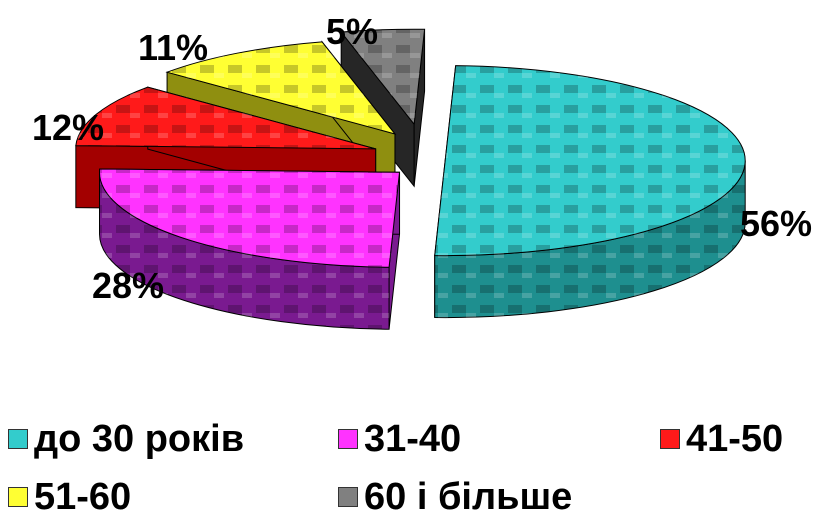 This screenshot has height=526, width=835. What do you see at coordinates (735, 438) in the screenshot?
I see `legend-label-2: 41-50` at bounding box center [735, 438].